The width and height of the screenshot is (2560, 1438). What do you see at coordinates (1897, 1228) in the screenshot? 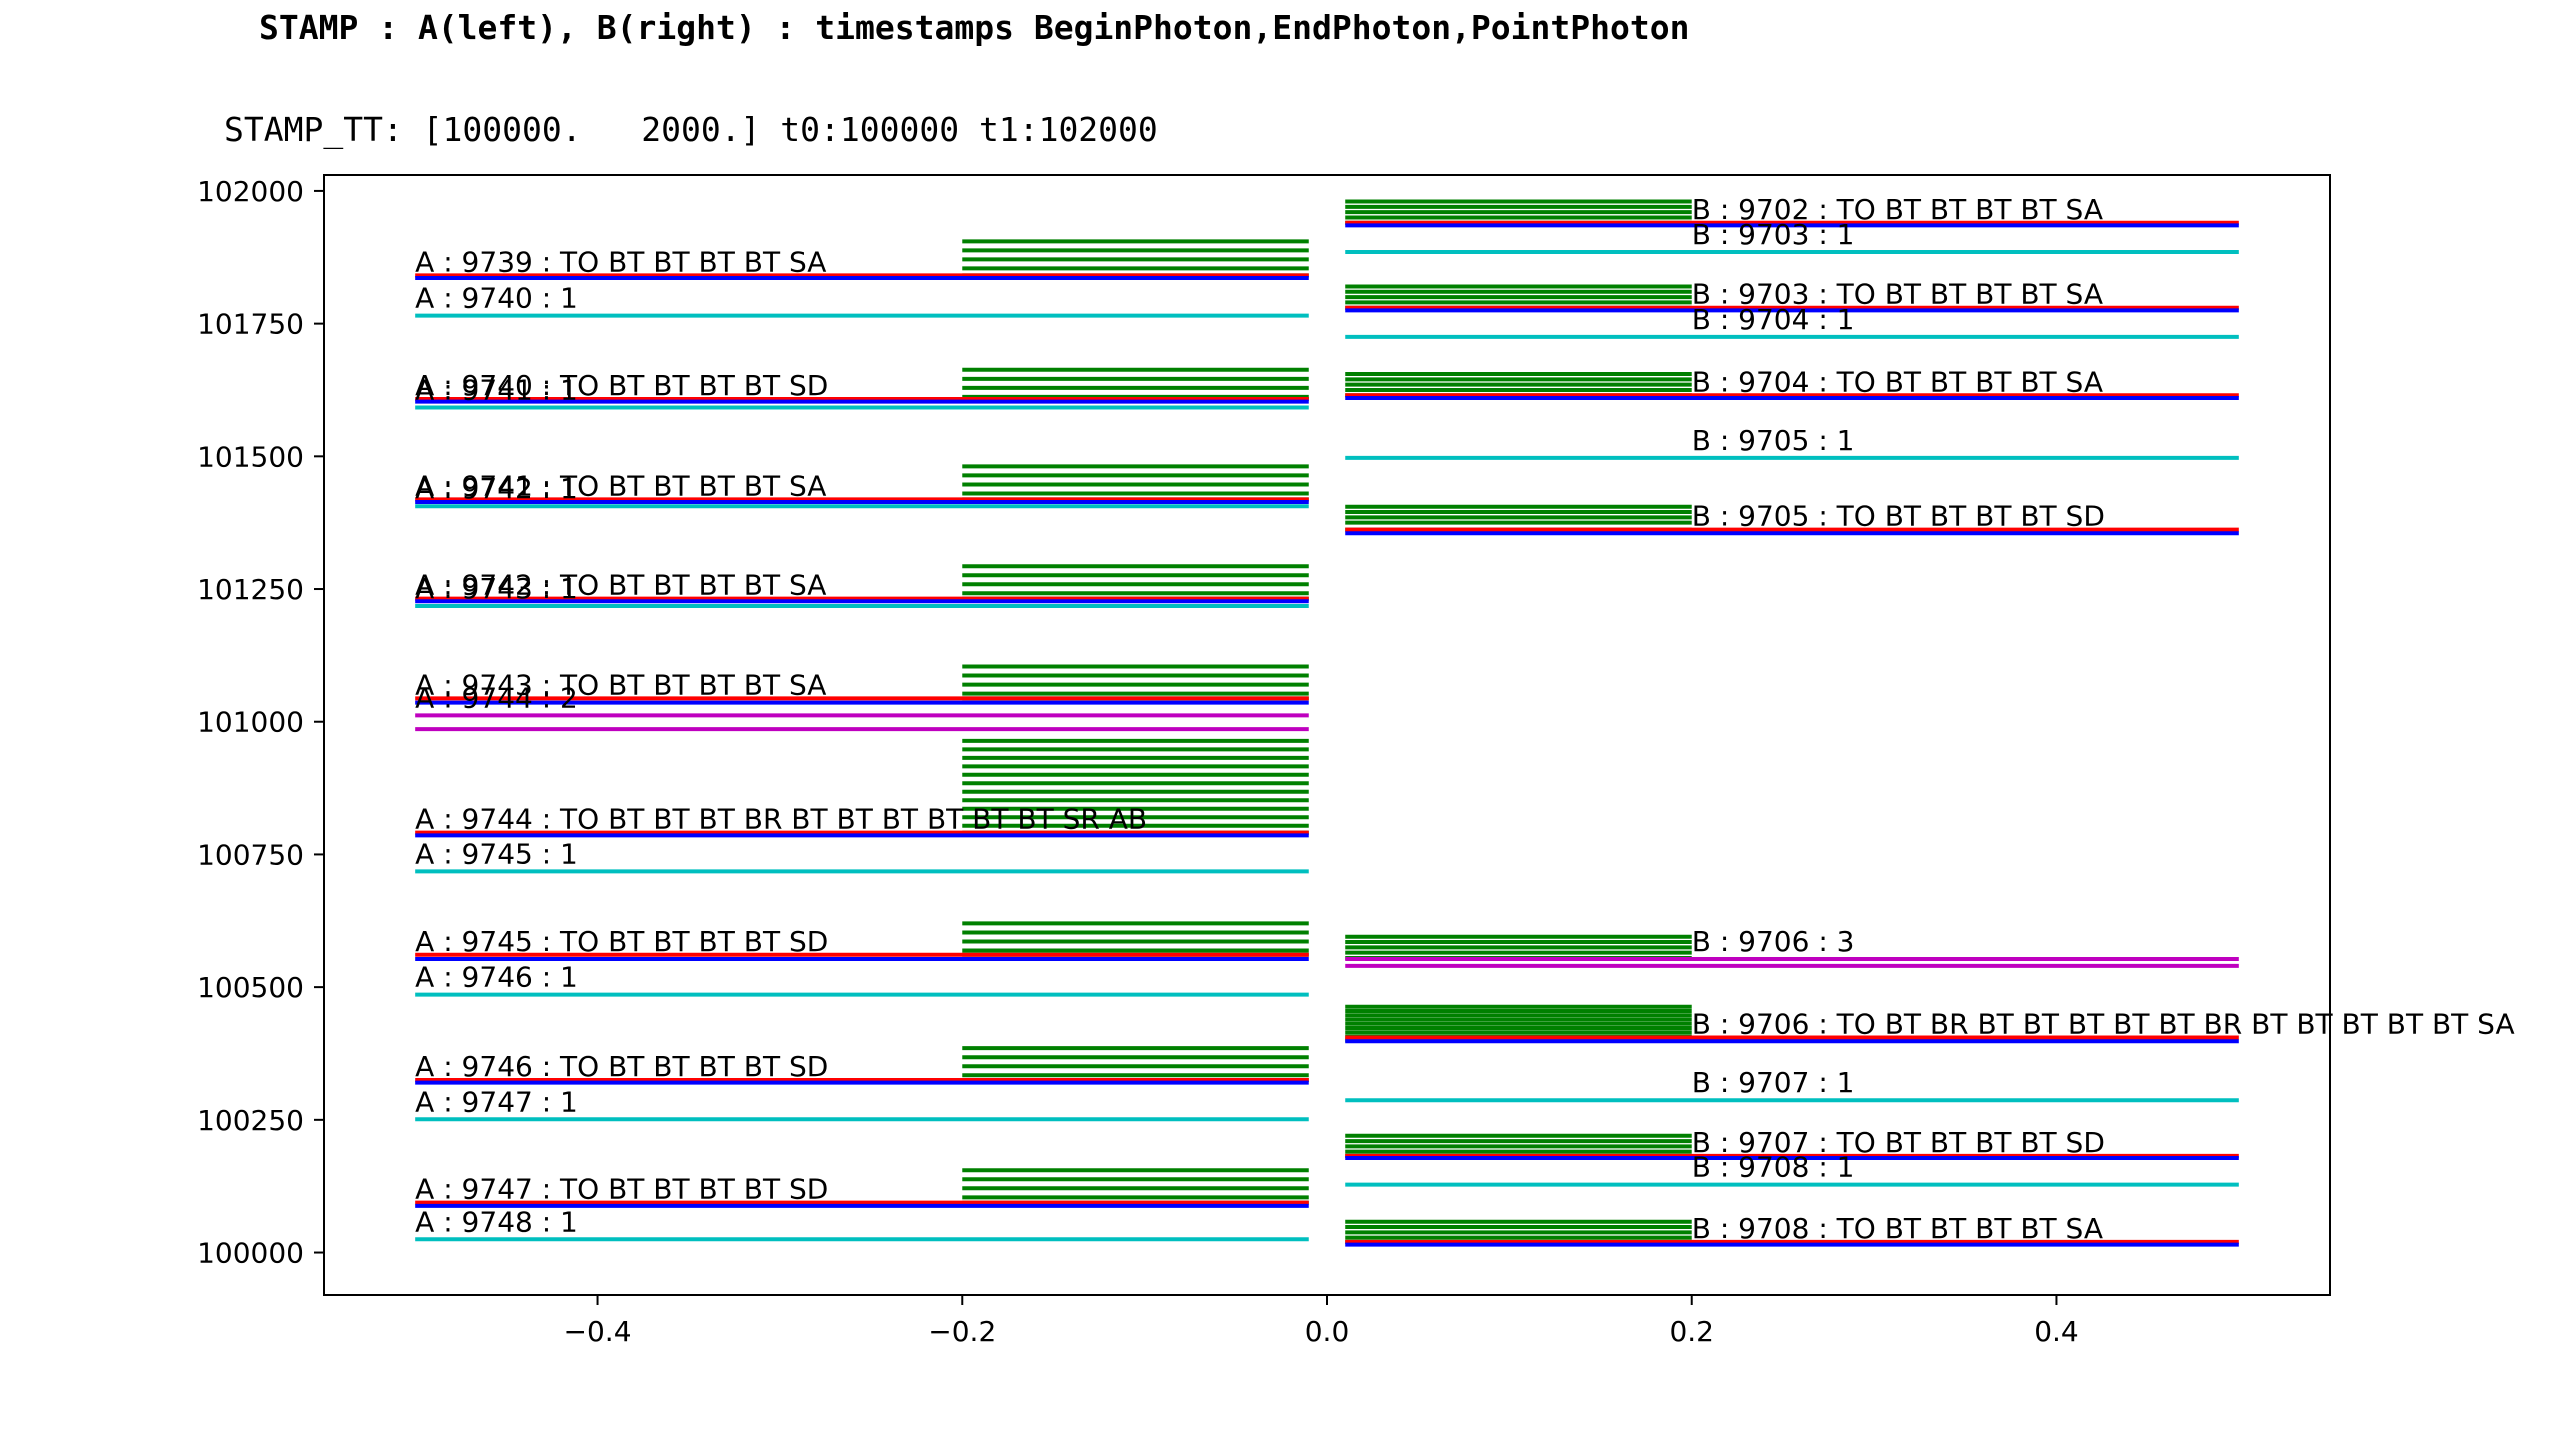
I see `photon-label: B : 9708 : TO BT BT BT BT SA` at bounding box center [1897, 1228].